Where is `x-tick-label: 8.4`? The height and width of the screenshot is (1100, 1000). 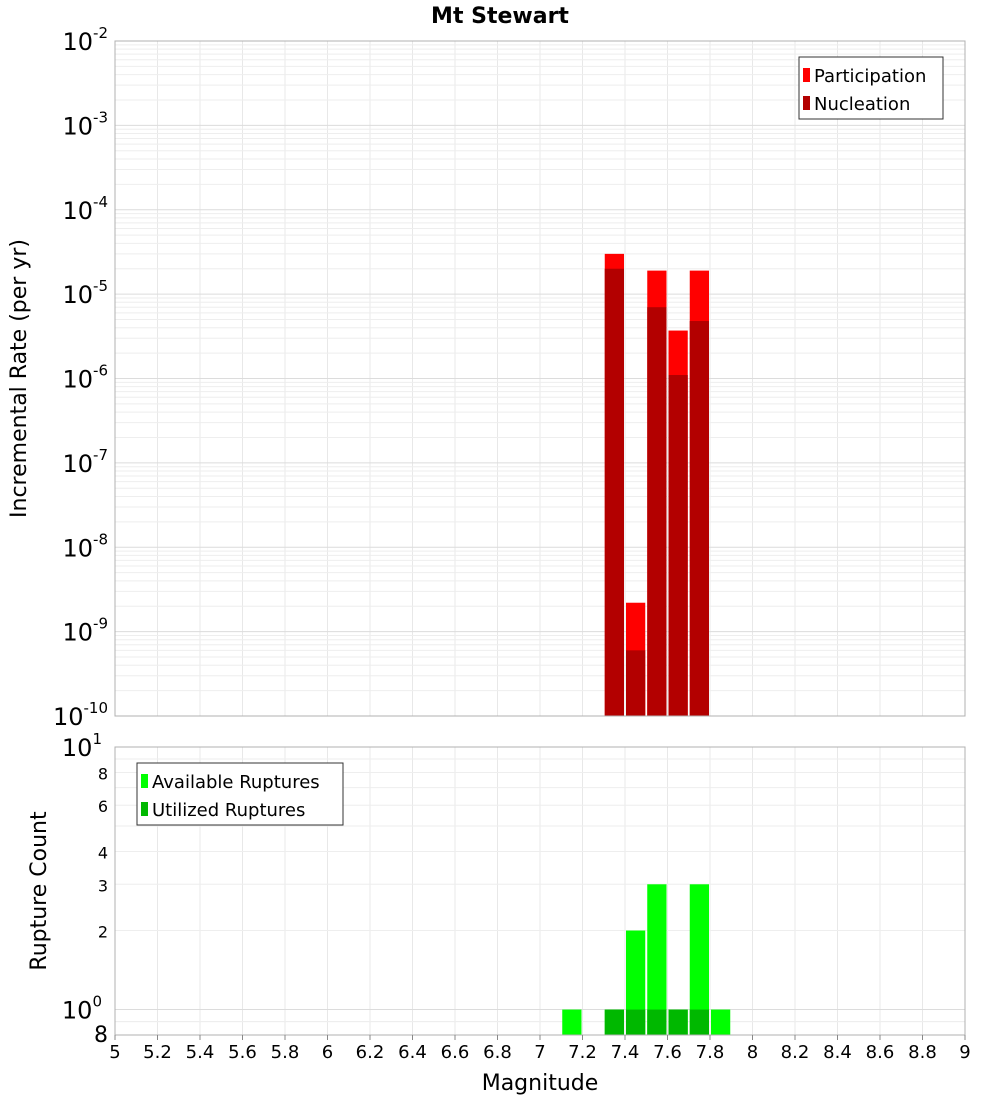 x-tick-label: 8.4 is located at coordinates (837, 1052).